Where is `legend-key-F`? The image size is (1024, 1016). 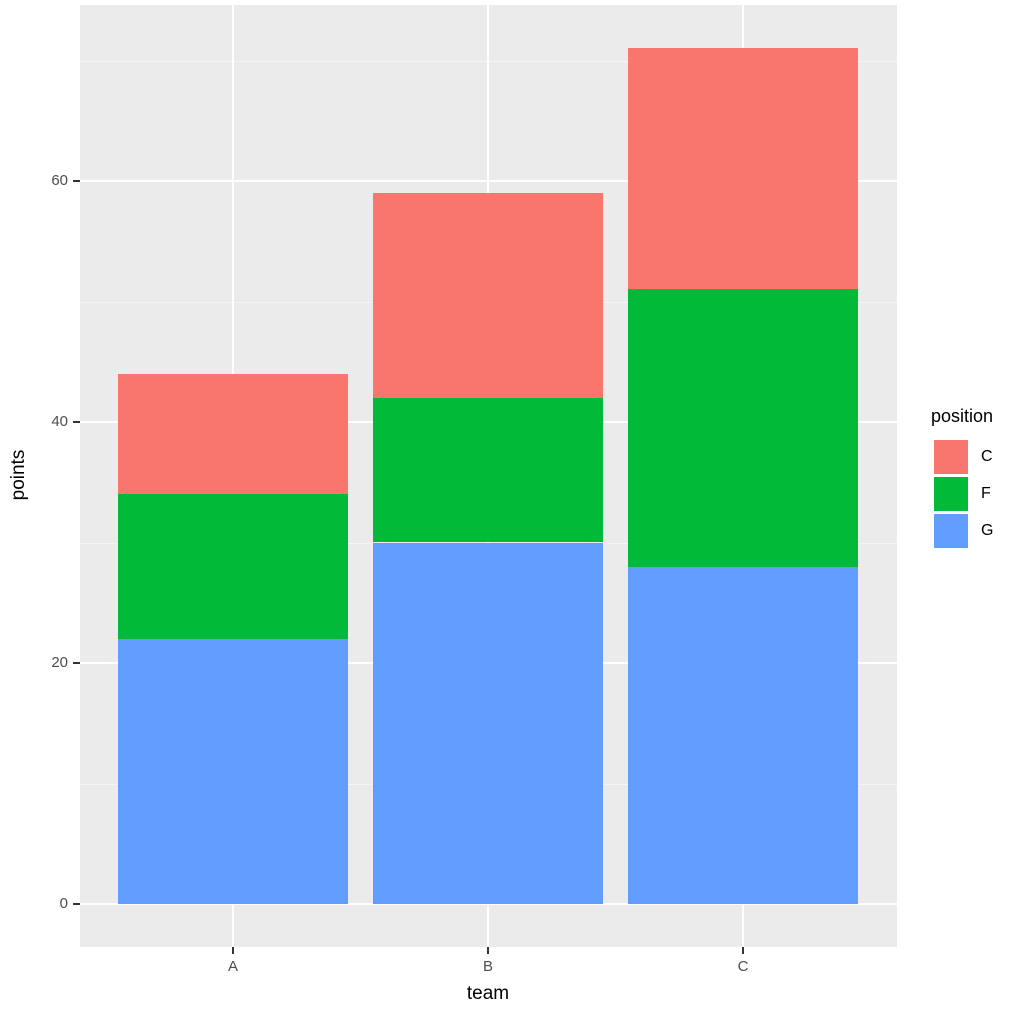
legend-key-F is located at coordinates (951, 494).